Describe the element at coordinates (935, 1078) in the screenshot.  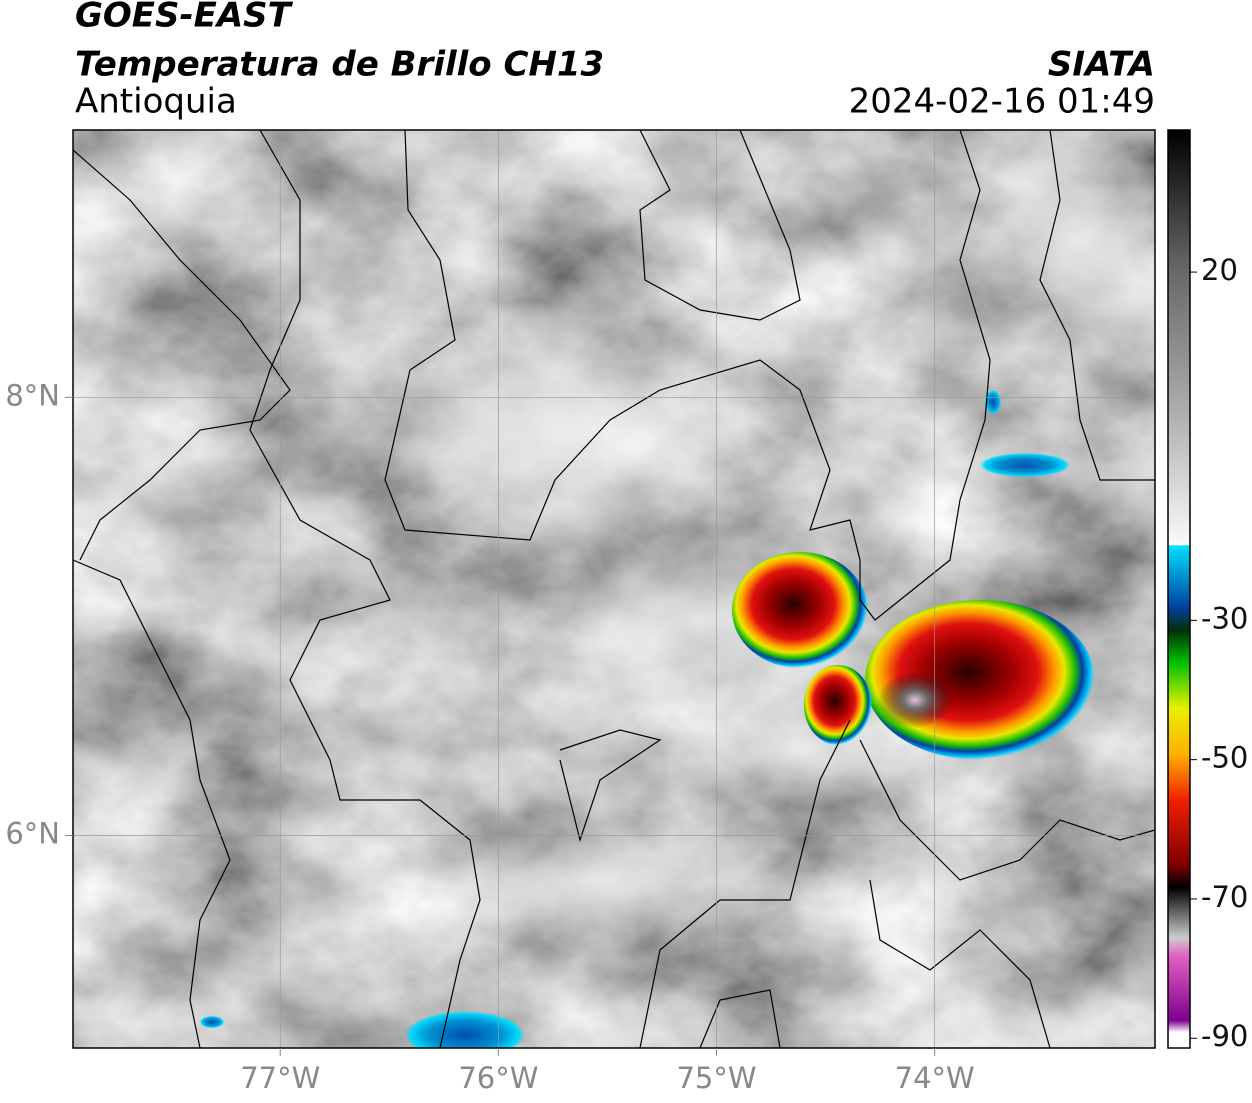
I see `lon-tick-label: 74°W` at that location.